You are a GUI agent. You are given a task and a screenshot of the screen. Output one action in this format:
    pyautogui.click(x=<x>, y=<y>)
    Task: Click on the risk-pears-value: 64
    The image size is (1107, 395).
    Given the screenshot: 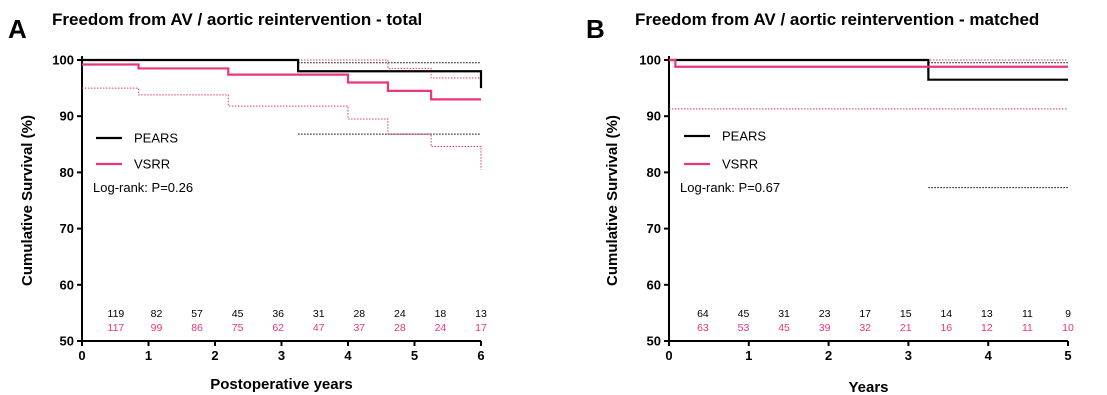 What is the action you would take?
    pyautogui.click(x=703, y=314)
    